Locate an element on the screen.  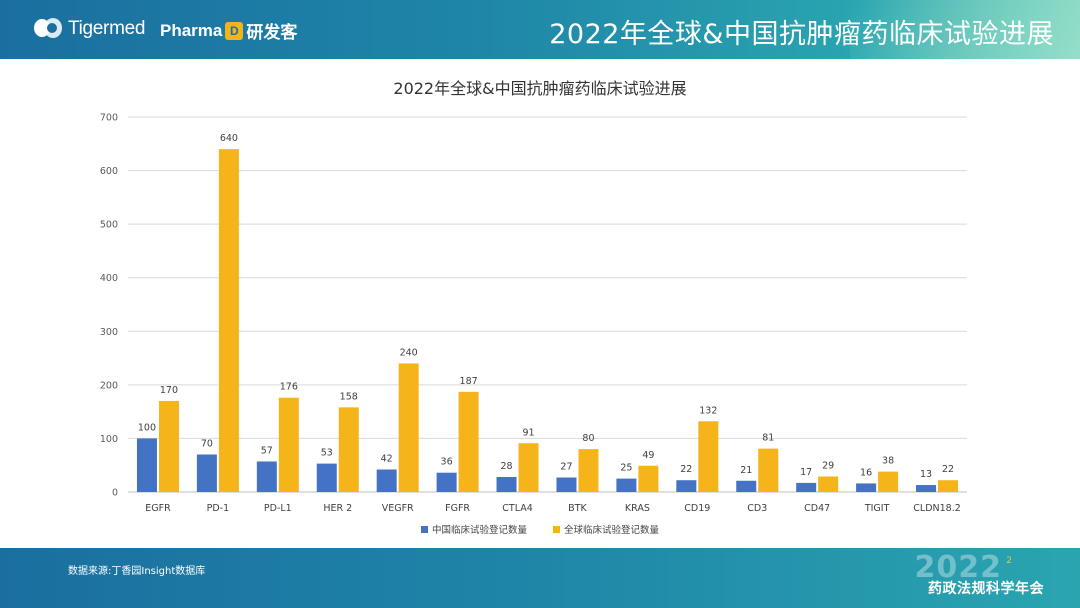
page-title: 2022年全球&中国抗肿瘤药临床试验进展 is located at coordinates (801, 34).